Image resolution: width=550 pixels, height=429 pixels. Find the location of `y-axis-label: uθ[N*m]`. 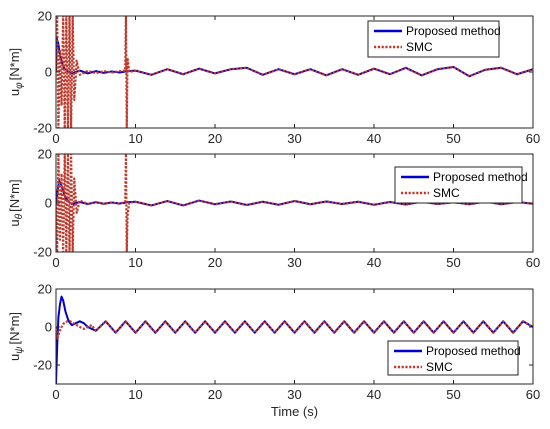

y-axis-label: uθ[N*m] is located at coordinates (16, 202).